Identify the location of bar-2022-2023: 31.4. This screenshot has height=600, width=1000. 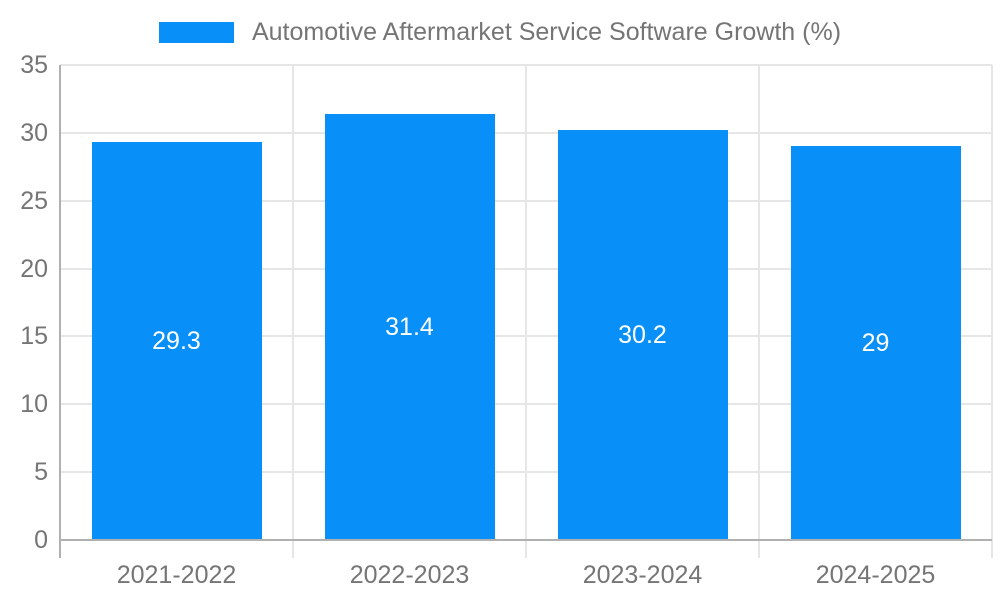
(409, 326).